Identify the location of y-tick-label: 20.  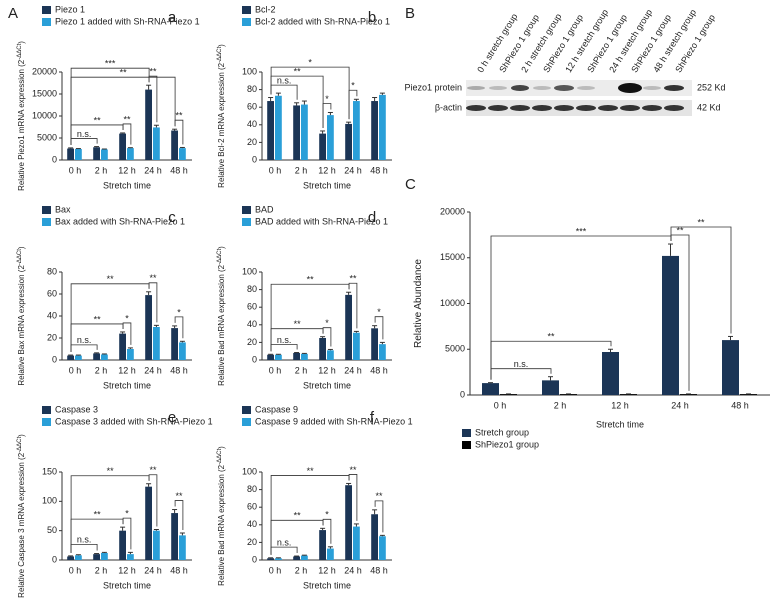
(252, 542).